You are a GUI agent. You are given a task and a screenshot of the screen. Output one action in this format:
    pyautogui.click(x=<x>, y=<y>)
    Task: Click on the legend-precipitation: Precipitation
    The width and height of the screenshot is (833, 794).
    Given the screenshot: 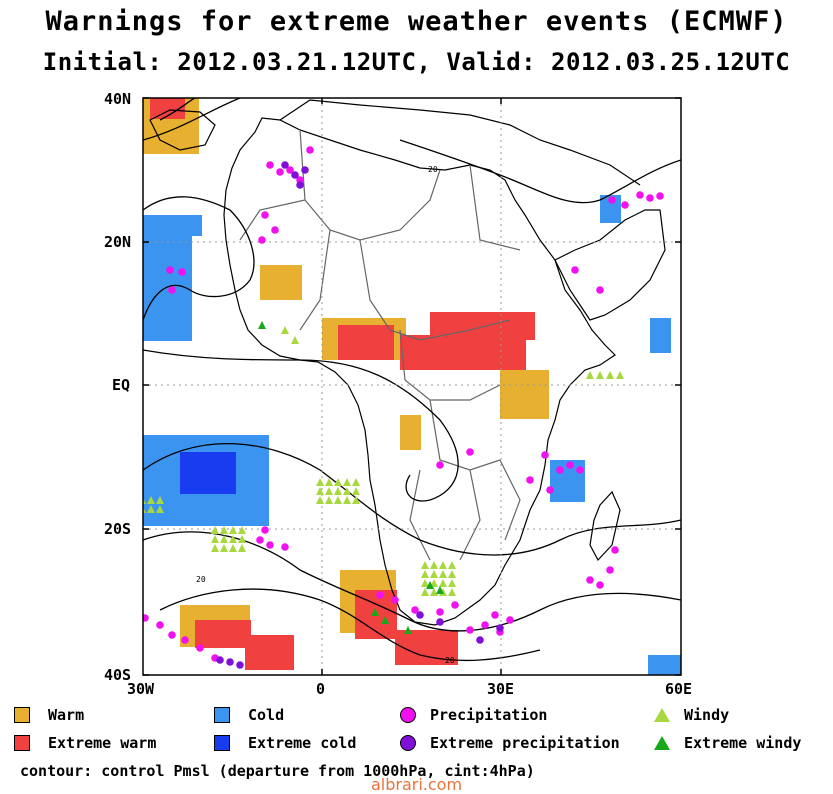 What is the action you would take?
    pyautogui.click(x=473, y=715)
    